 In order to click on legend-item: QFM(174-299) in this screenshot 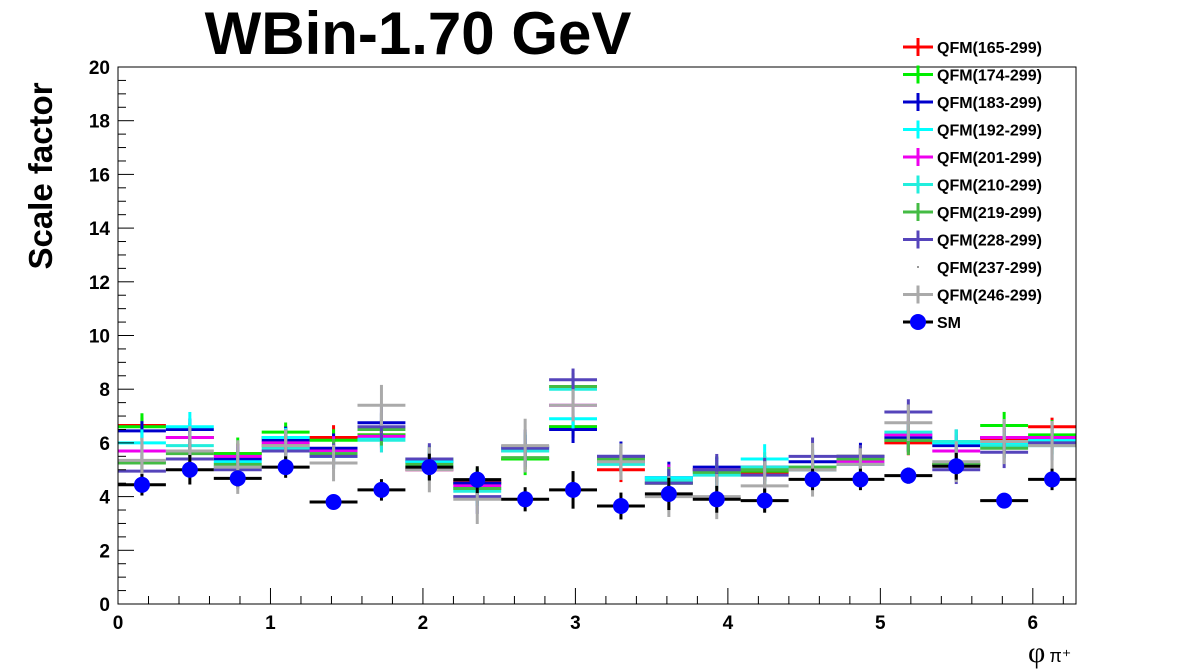, I will do `click(972, 75)`.